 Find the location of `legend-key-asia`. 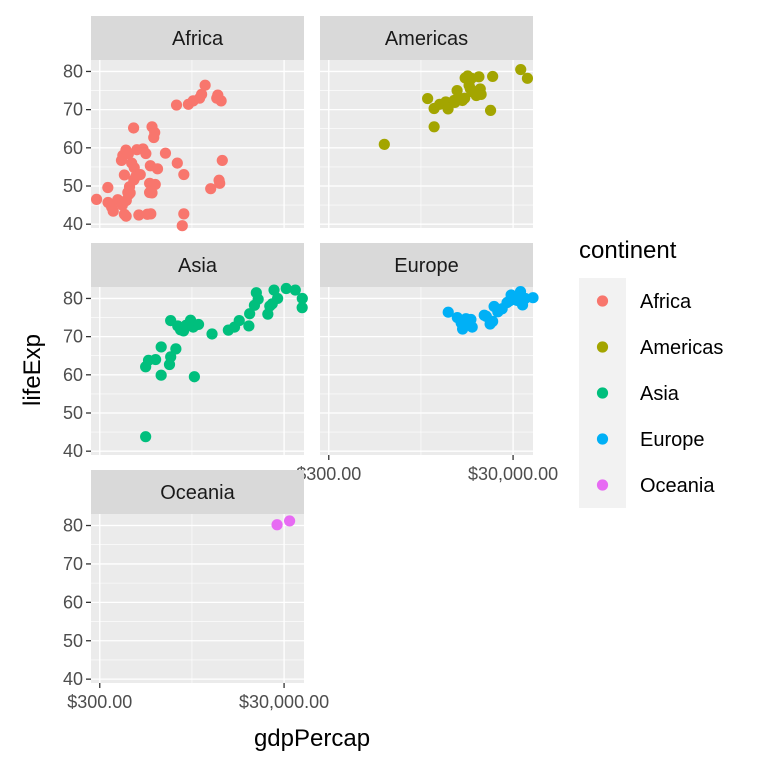

legend-key-asia is located at coordinates (602, 393).